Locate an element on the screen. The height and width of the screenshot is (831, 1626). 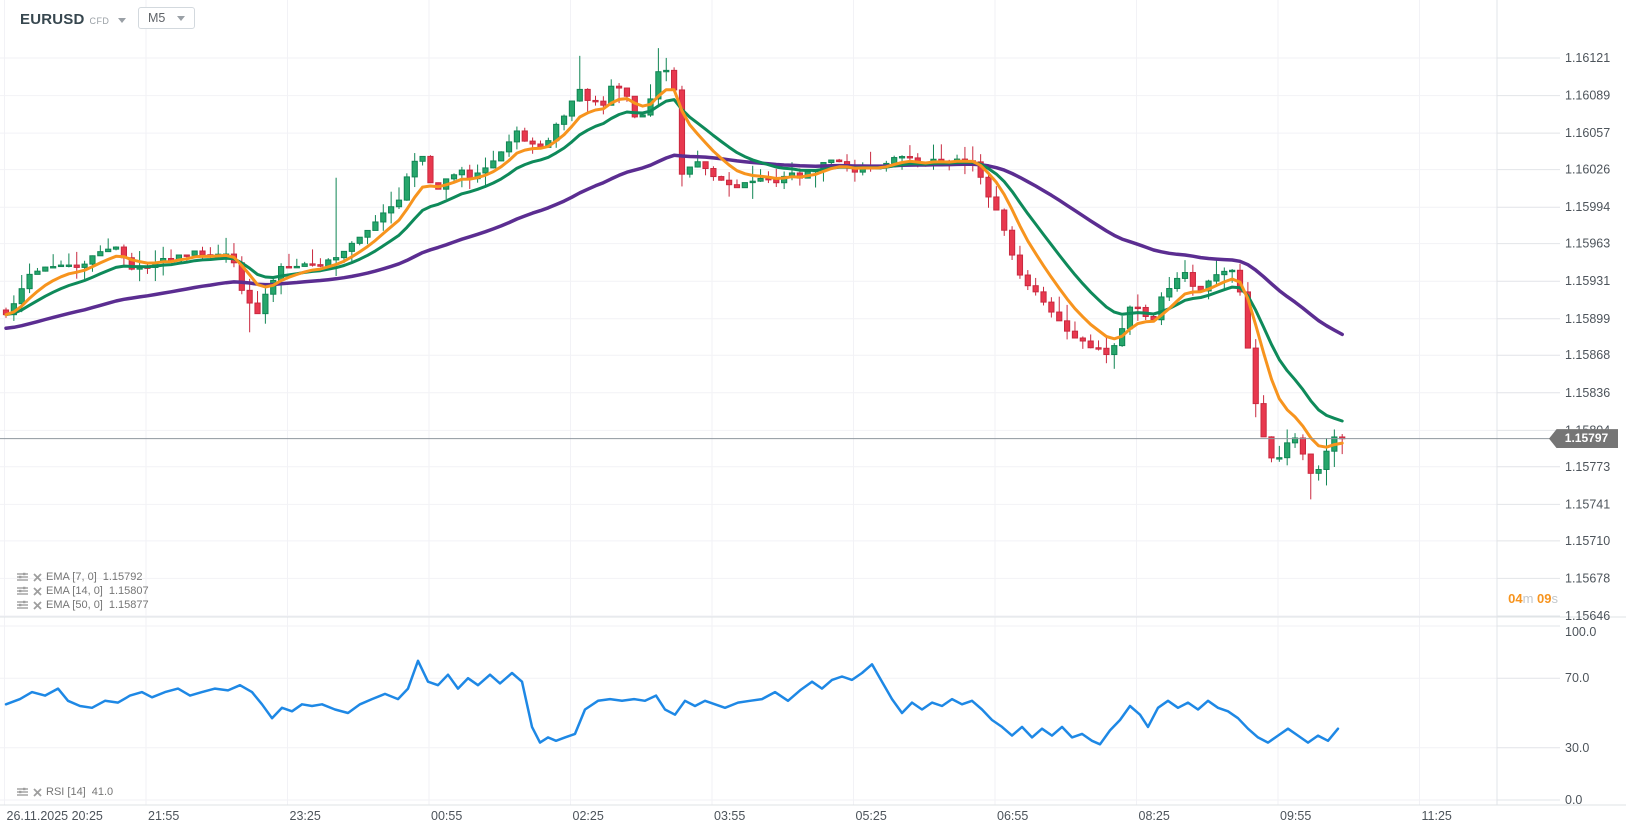
svg-text: 30.0 is located at coordinates (1577, 748).